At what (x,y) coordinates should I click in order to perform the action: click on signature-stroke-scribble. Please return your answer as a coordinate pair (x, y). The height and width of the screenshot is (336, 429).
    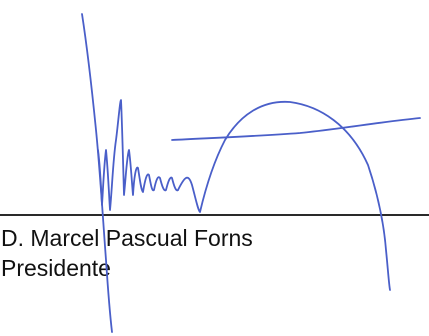
    Looking at the image, I should click on (138, 155).